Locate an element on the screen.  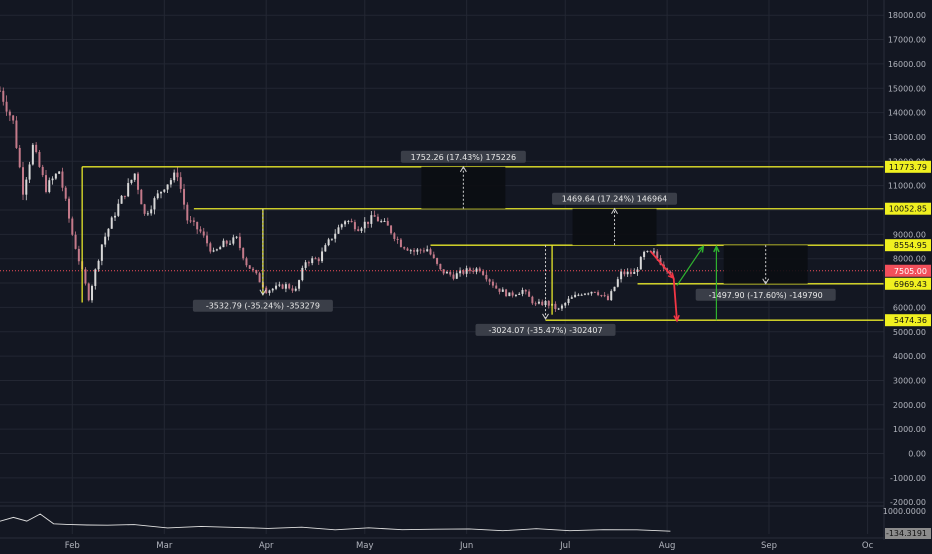
level-price-badge: 10052.85 is located at coordinates (908, 208).